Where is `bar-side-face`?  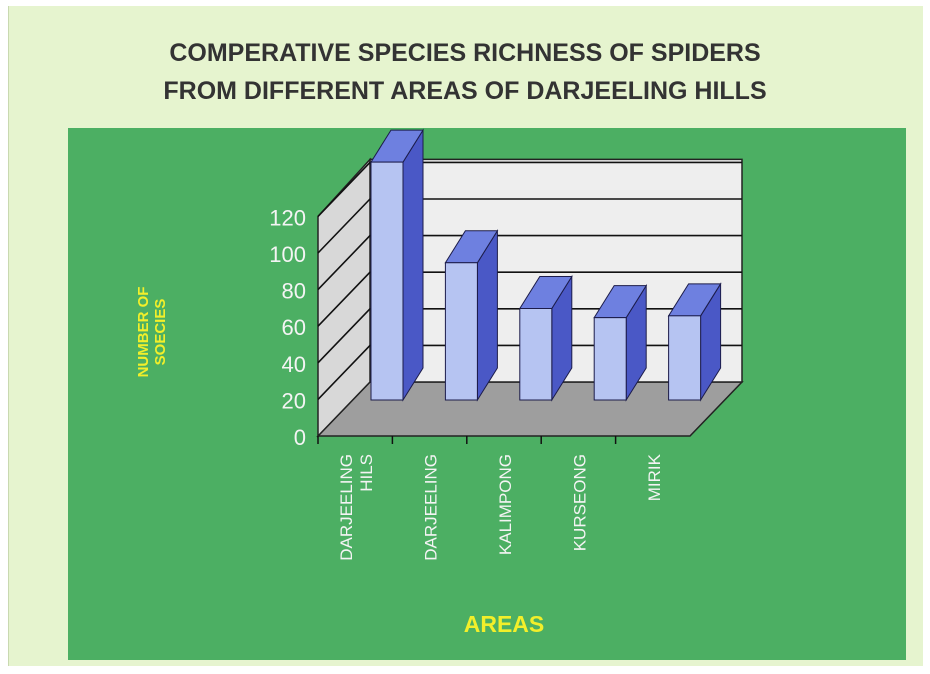
bar-side-face is located at coordinates (413, 265).